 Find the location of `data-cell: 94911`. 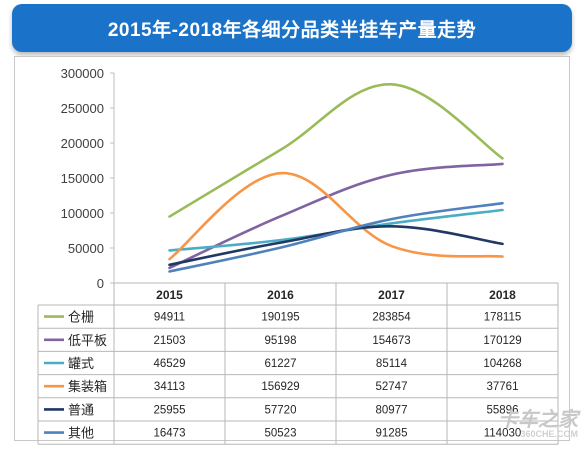

data-cell: 94911 is located at coordinates (169, 318).